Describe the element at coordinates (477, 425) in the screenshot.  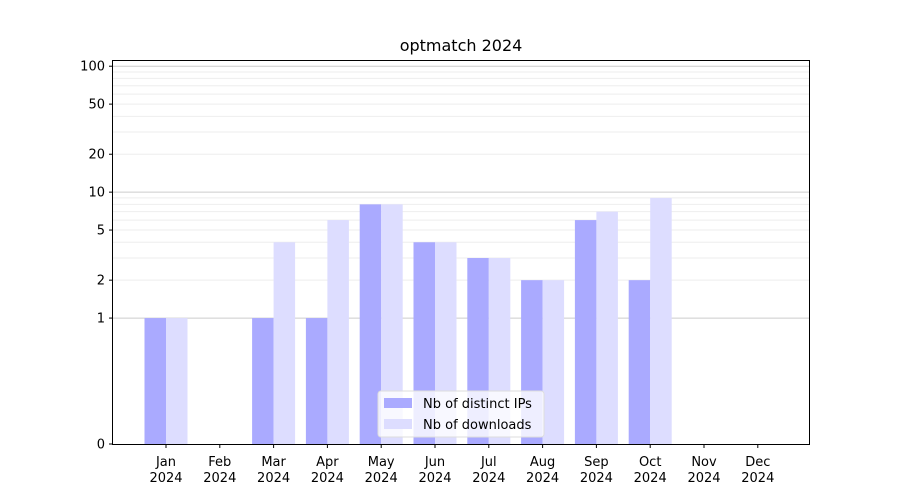
I see `legend-label: Nb of downloads` at that location.